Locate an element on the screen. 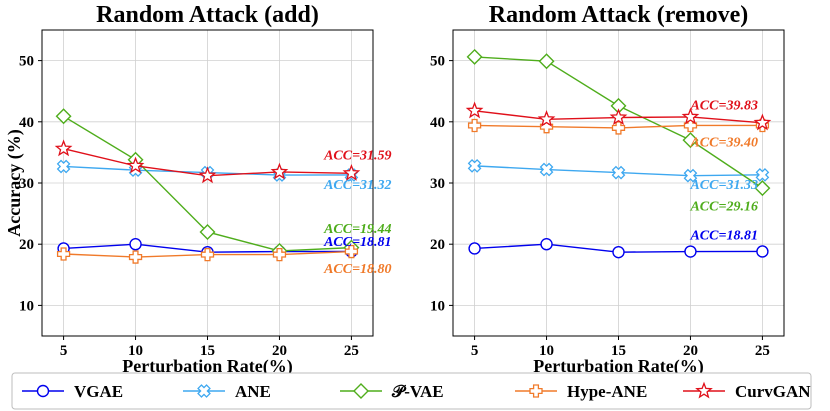 The height and width of the screenshot is (411, 830). legend-marker-diamond is located at coordinates (361, 391).